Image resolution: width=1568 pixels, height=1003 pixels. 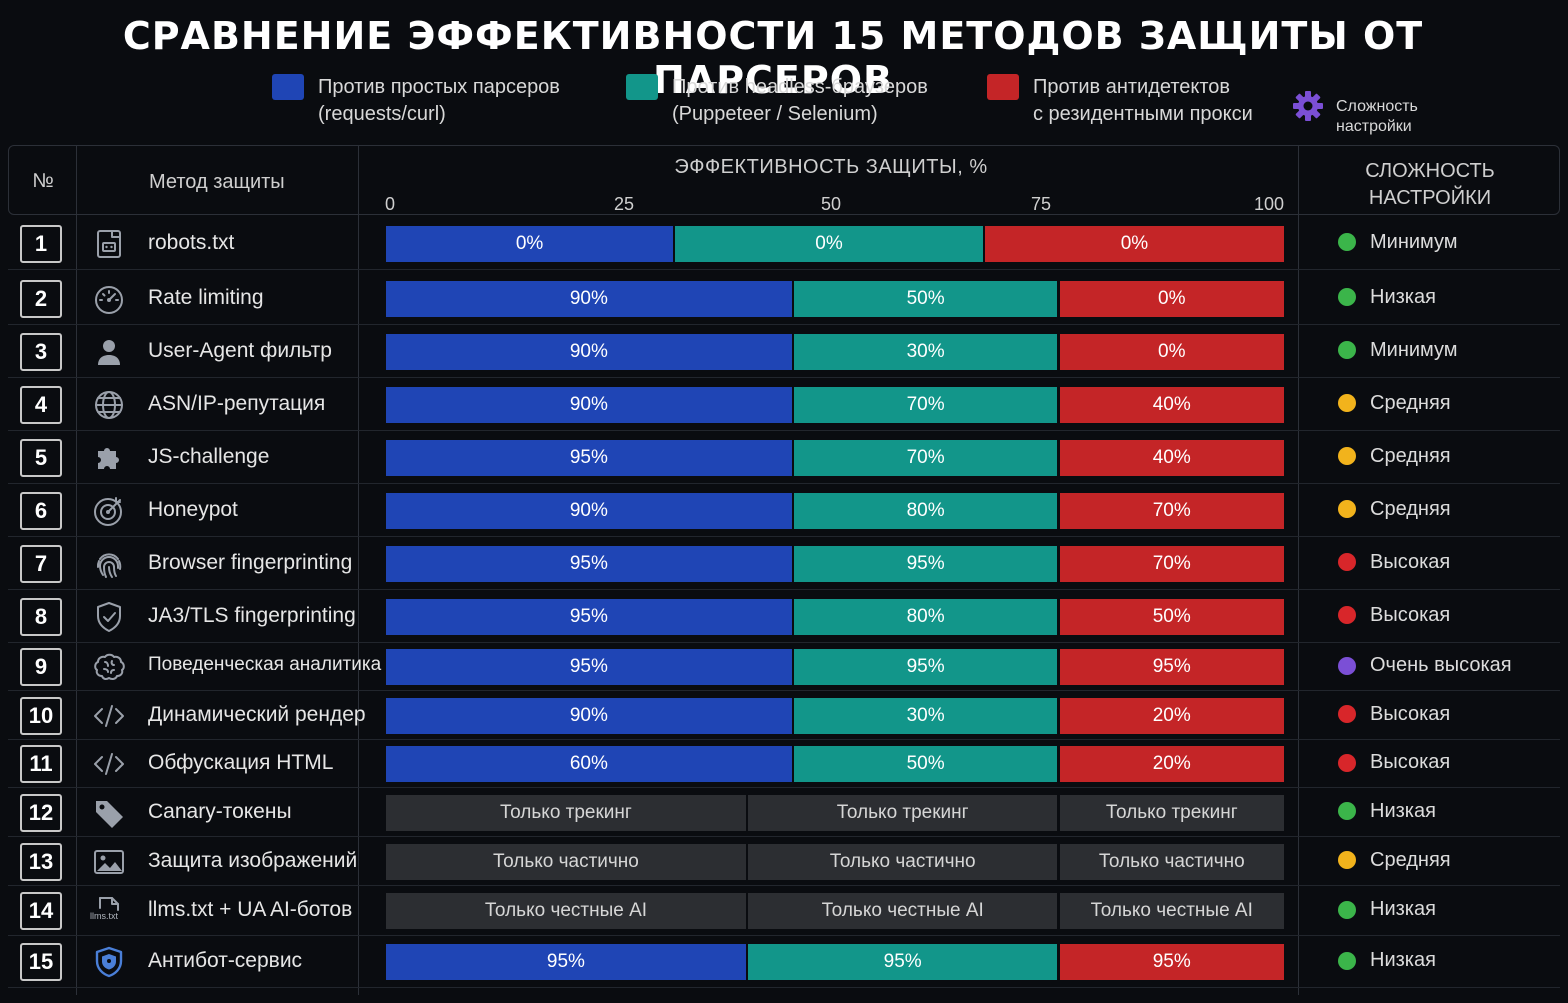 I want to click on bar-segment-blue: 0%, so click(x=530, y=243).